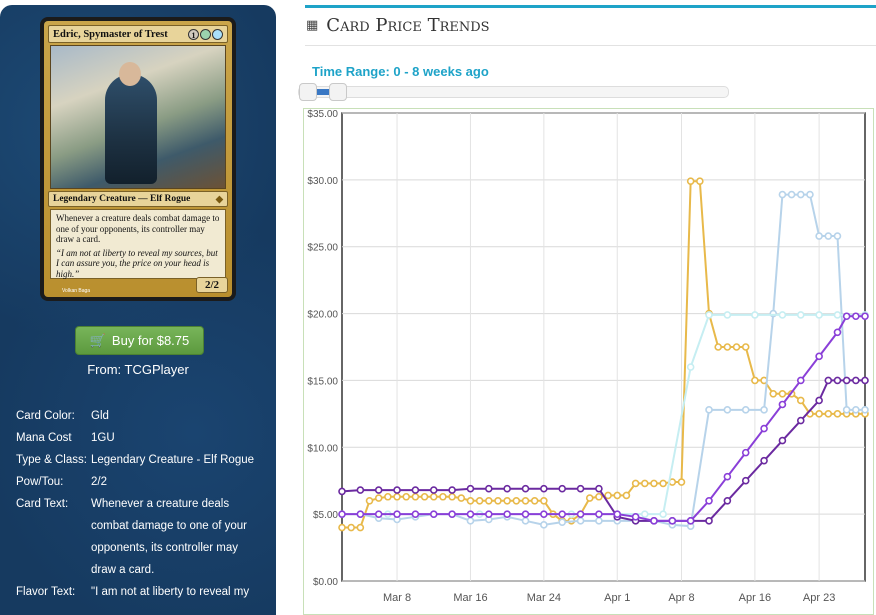 This screenshot has height=615, width=876. What do you see at coordinates (312, 25) in the screenshot?
I see `calendar-icon: ▦` at bounding box center [312, 25].